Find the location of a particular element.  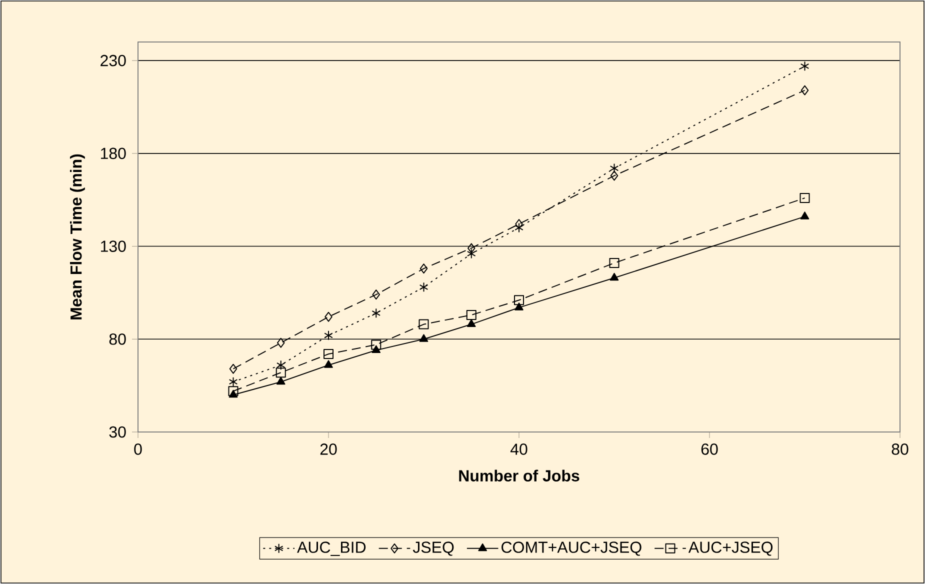

legend-label: JSEQ is located at coordinates (433, 549).